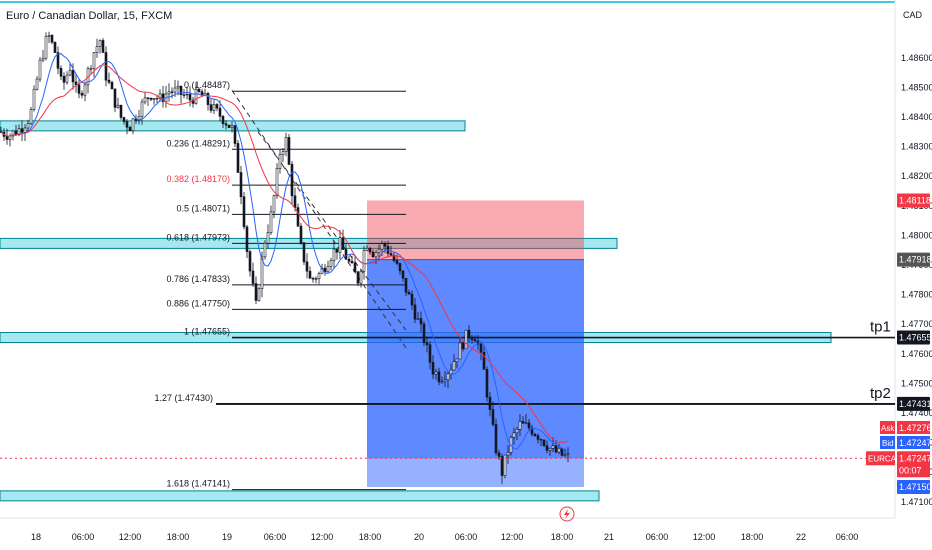  Describe the element at coordinates (915, 428) in the screenshot. I see `ask-value: 1.47276` at that location.